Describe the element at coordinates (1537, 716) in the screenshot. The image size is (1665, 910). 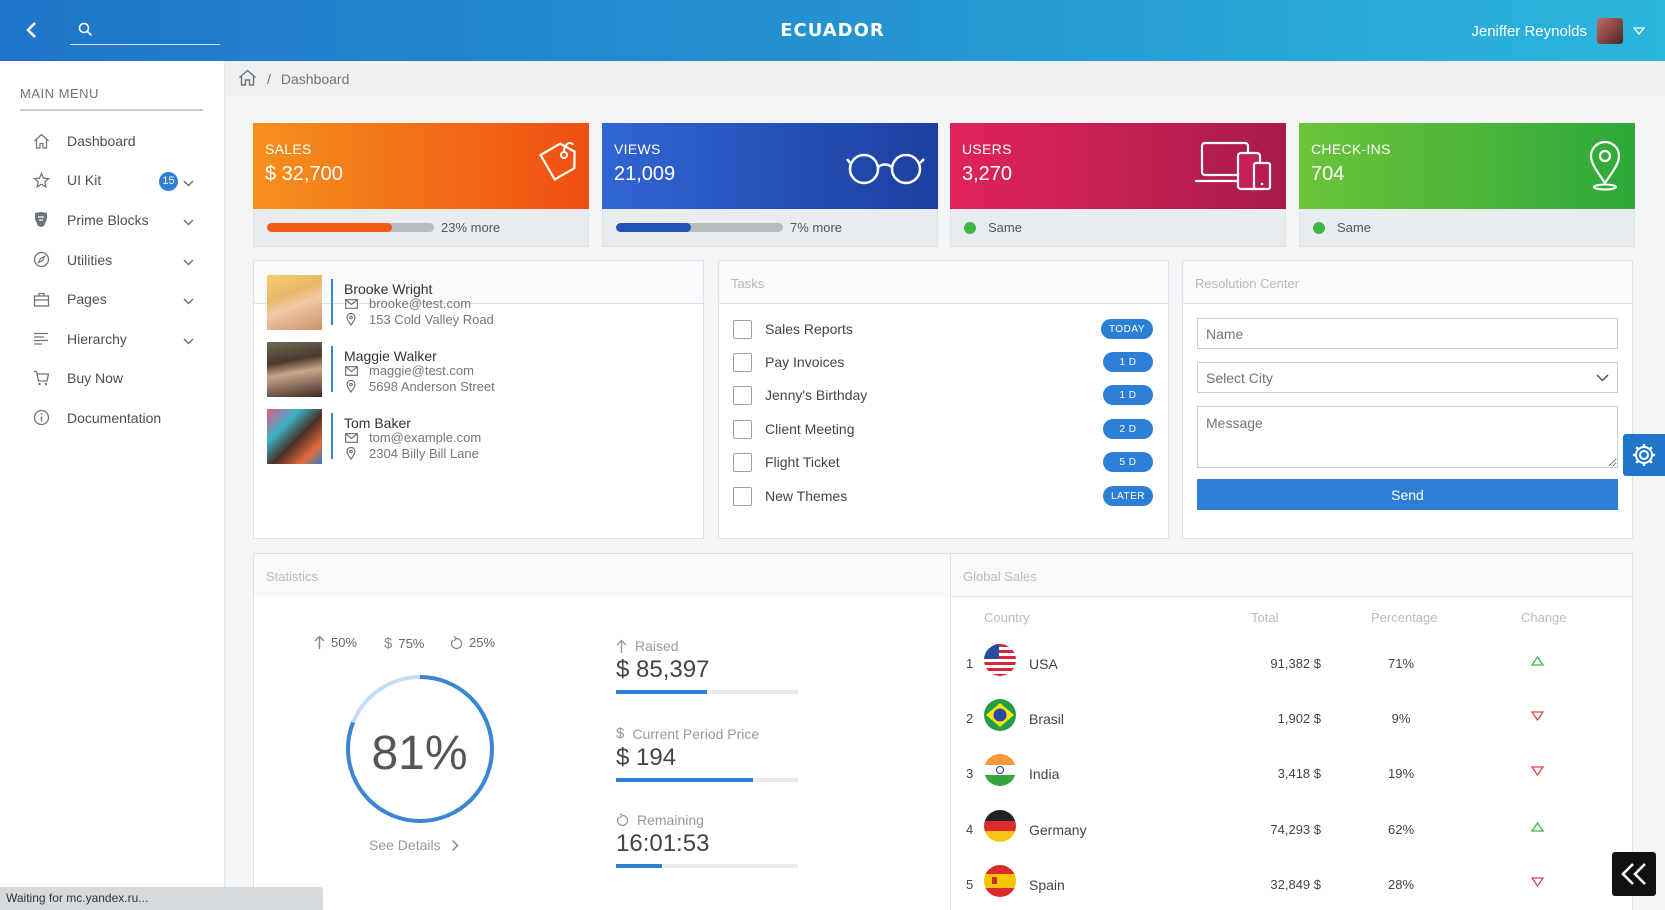
I see `triangle-down-icon` at that location.